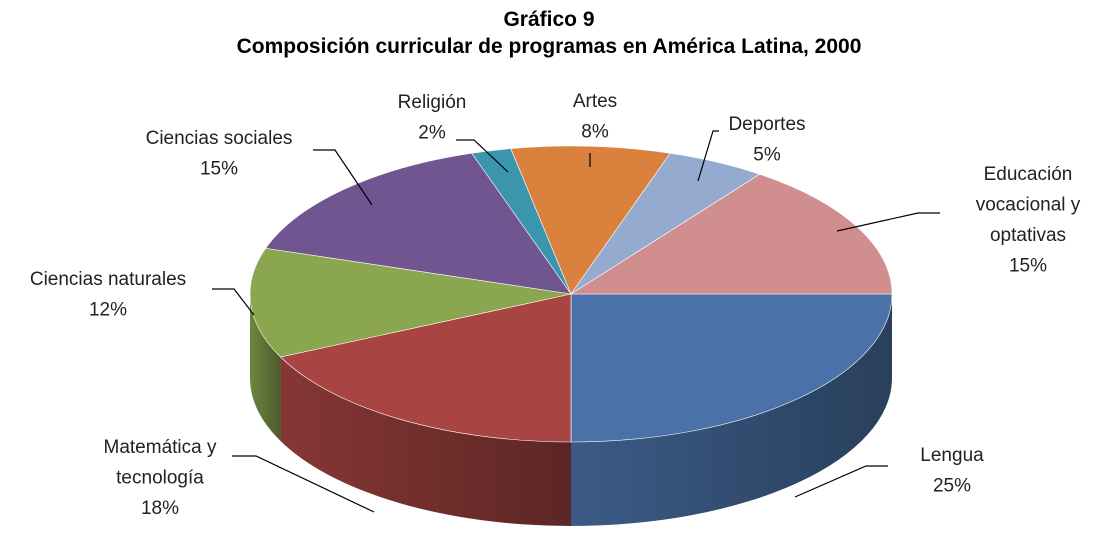 The height and width of the screenshot is (545, 1098). Describe the element at coordinates (766, 140) in the screenshot. I see `slice-label-deportes: Deportes 5%` at that location.